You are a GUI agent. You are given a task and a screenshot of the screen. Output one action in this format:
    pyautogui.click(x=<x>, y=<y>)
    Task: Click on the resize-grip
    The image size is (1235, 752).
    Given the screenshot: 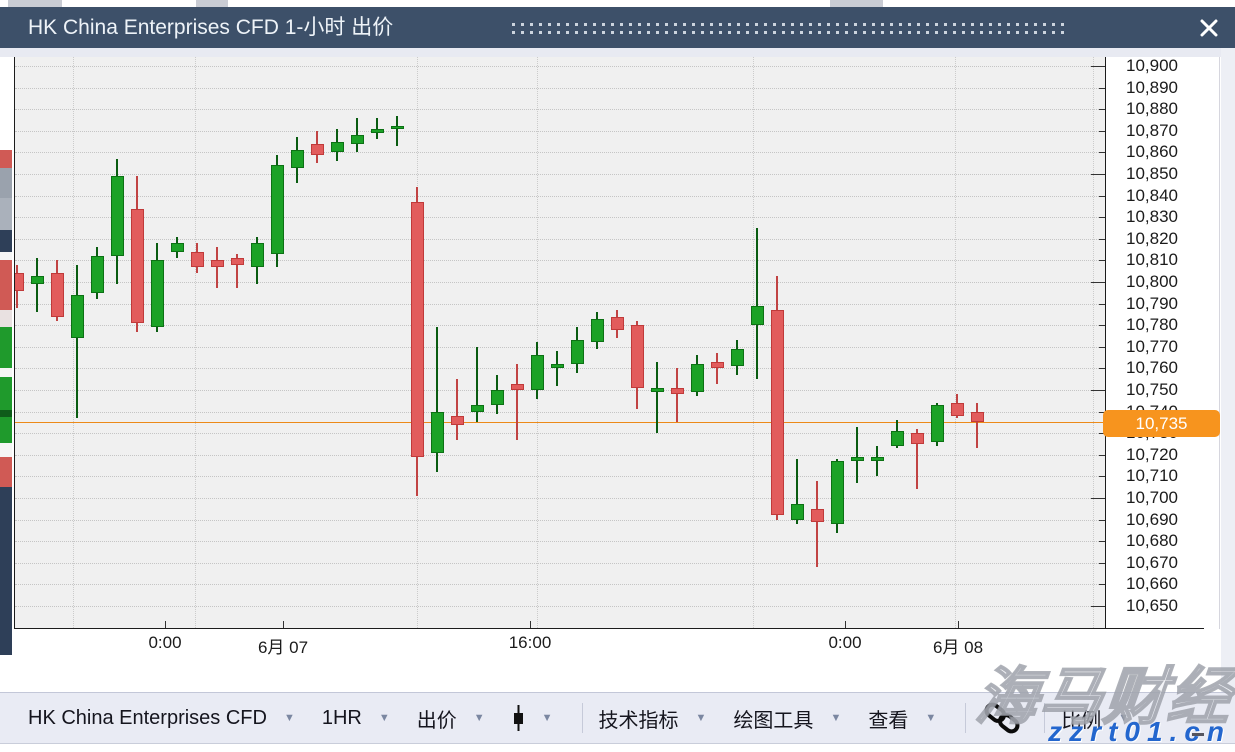 What is the action you would take?
    pyautogui.click(x=1198, y=734)
    